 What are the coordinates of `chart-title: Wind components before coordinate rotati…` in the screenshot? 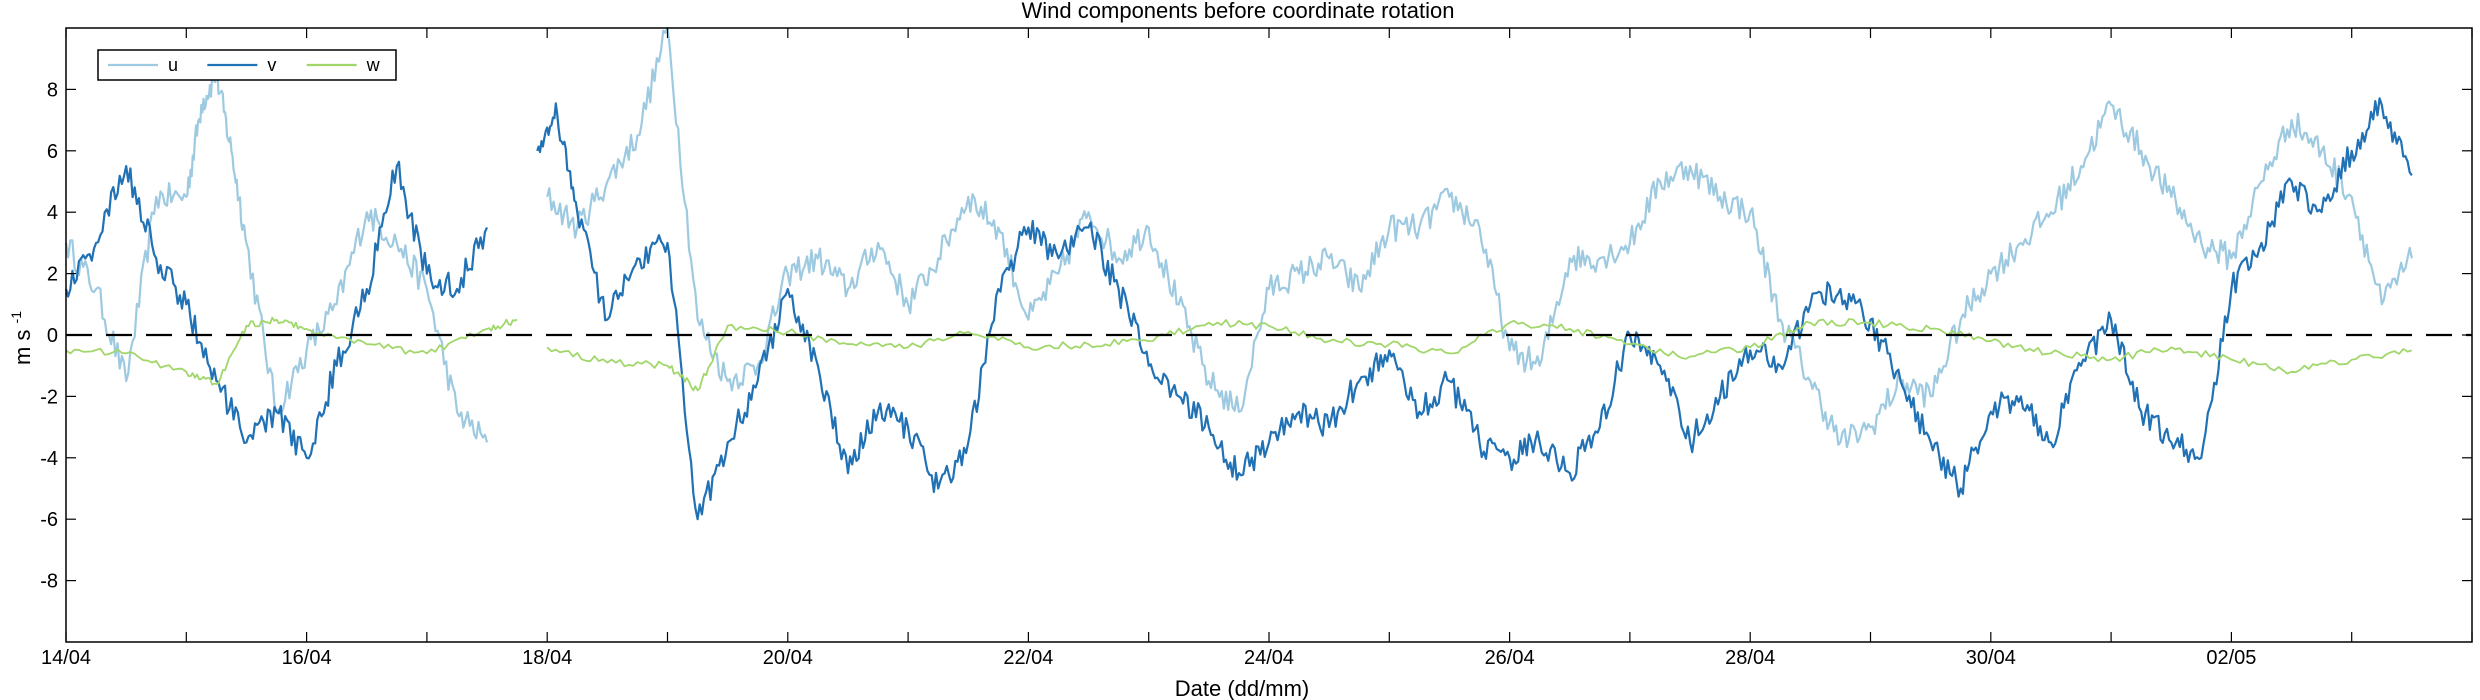 It's located at (1238, 11).